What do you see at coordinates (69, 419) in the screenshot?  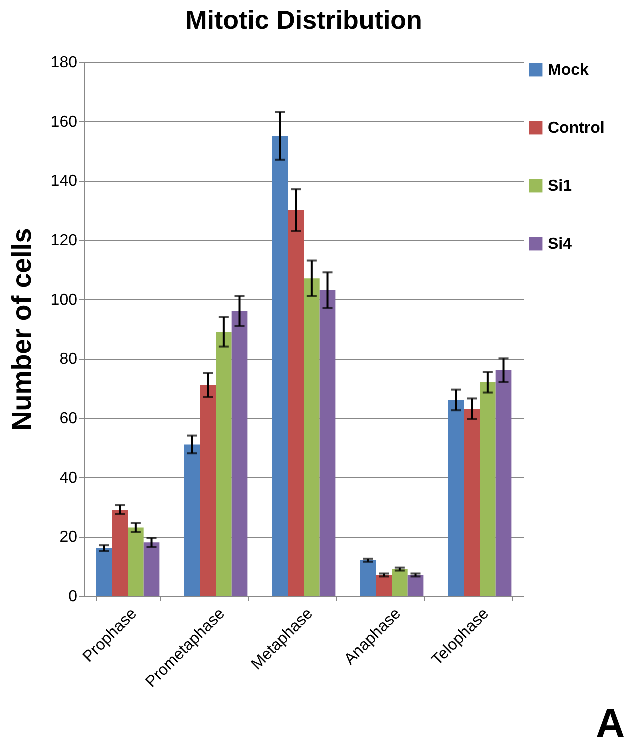 I see `y-tick-label: 60` at bounding box center [69, 419].